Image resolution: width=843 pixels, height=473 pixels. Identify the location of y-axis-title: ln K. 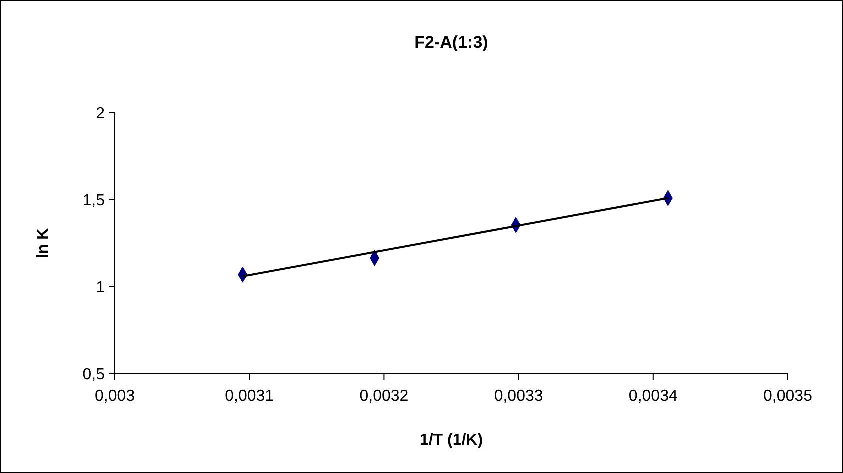
(43, 243).